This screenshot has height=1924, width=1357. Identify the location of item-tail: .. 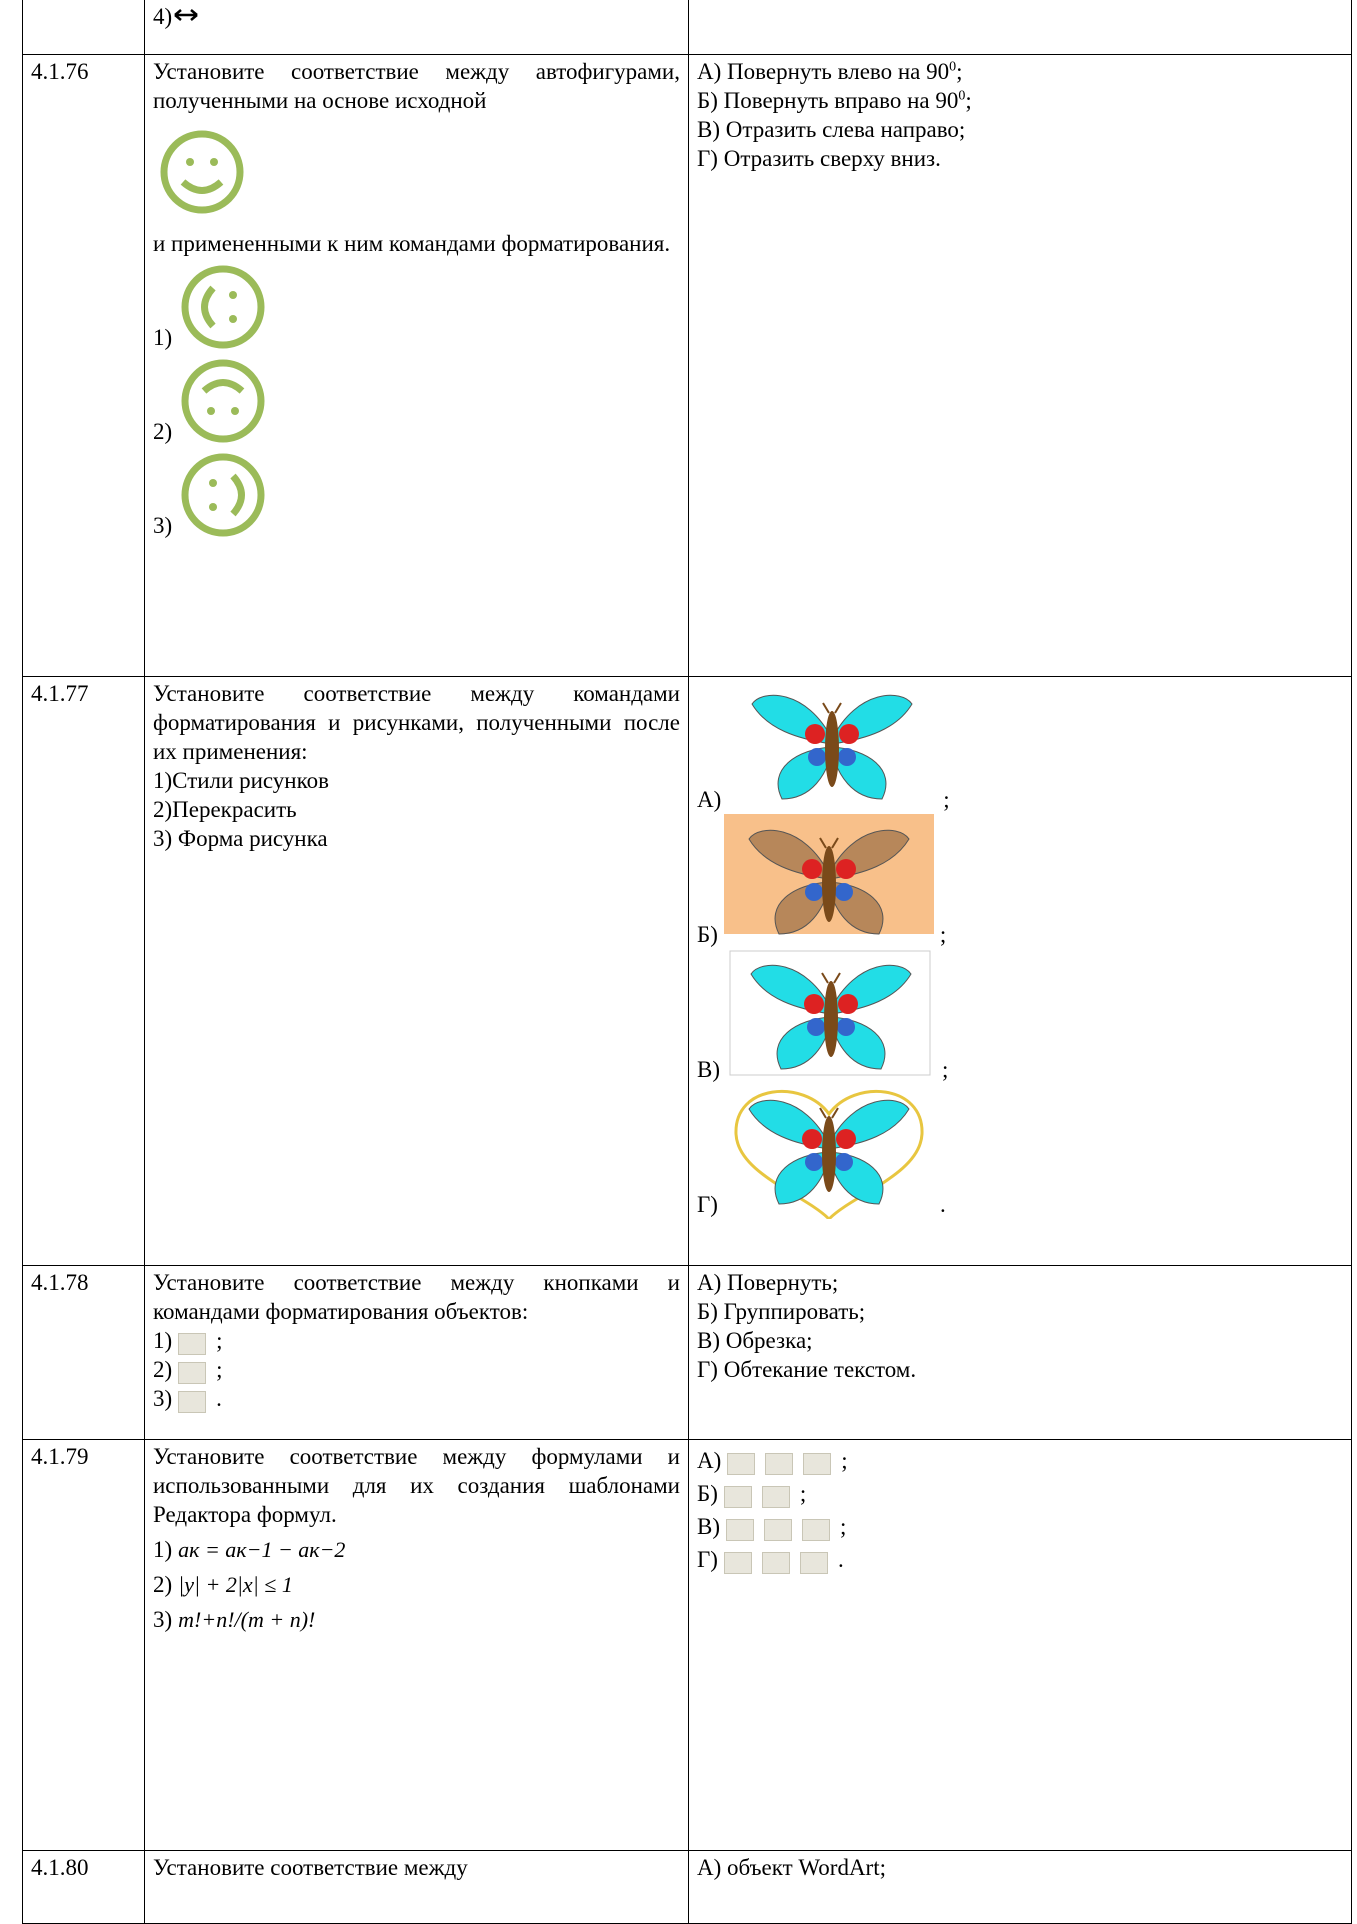
(219, 1398).